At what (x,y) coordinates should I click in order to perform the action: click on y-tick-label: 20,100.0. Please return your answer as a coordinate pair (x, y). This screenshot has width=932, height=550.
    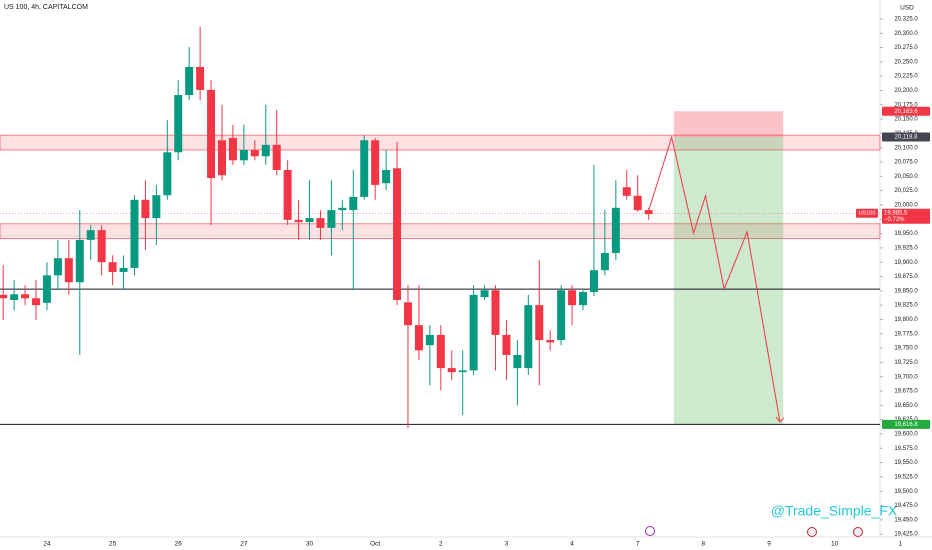
    Looking at the image, I should click on (906, 148).